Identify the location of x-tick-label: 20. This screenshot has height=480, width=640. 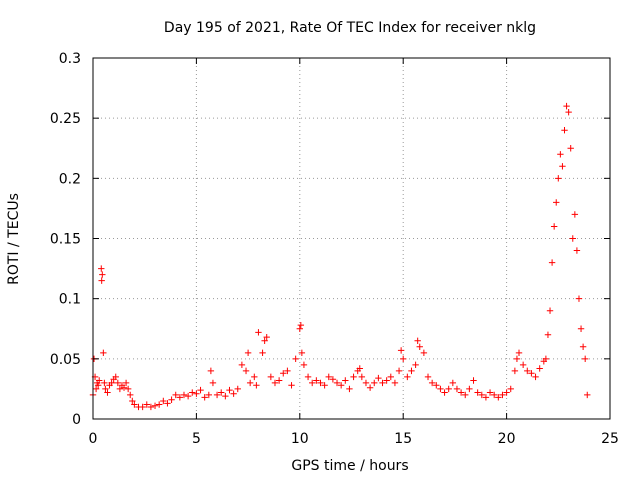
(507, 439).